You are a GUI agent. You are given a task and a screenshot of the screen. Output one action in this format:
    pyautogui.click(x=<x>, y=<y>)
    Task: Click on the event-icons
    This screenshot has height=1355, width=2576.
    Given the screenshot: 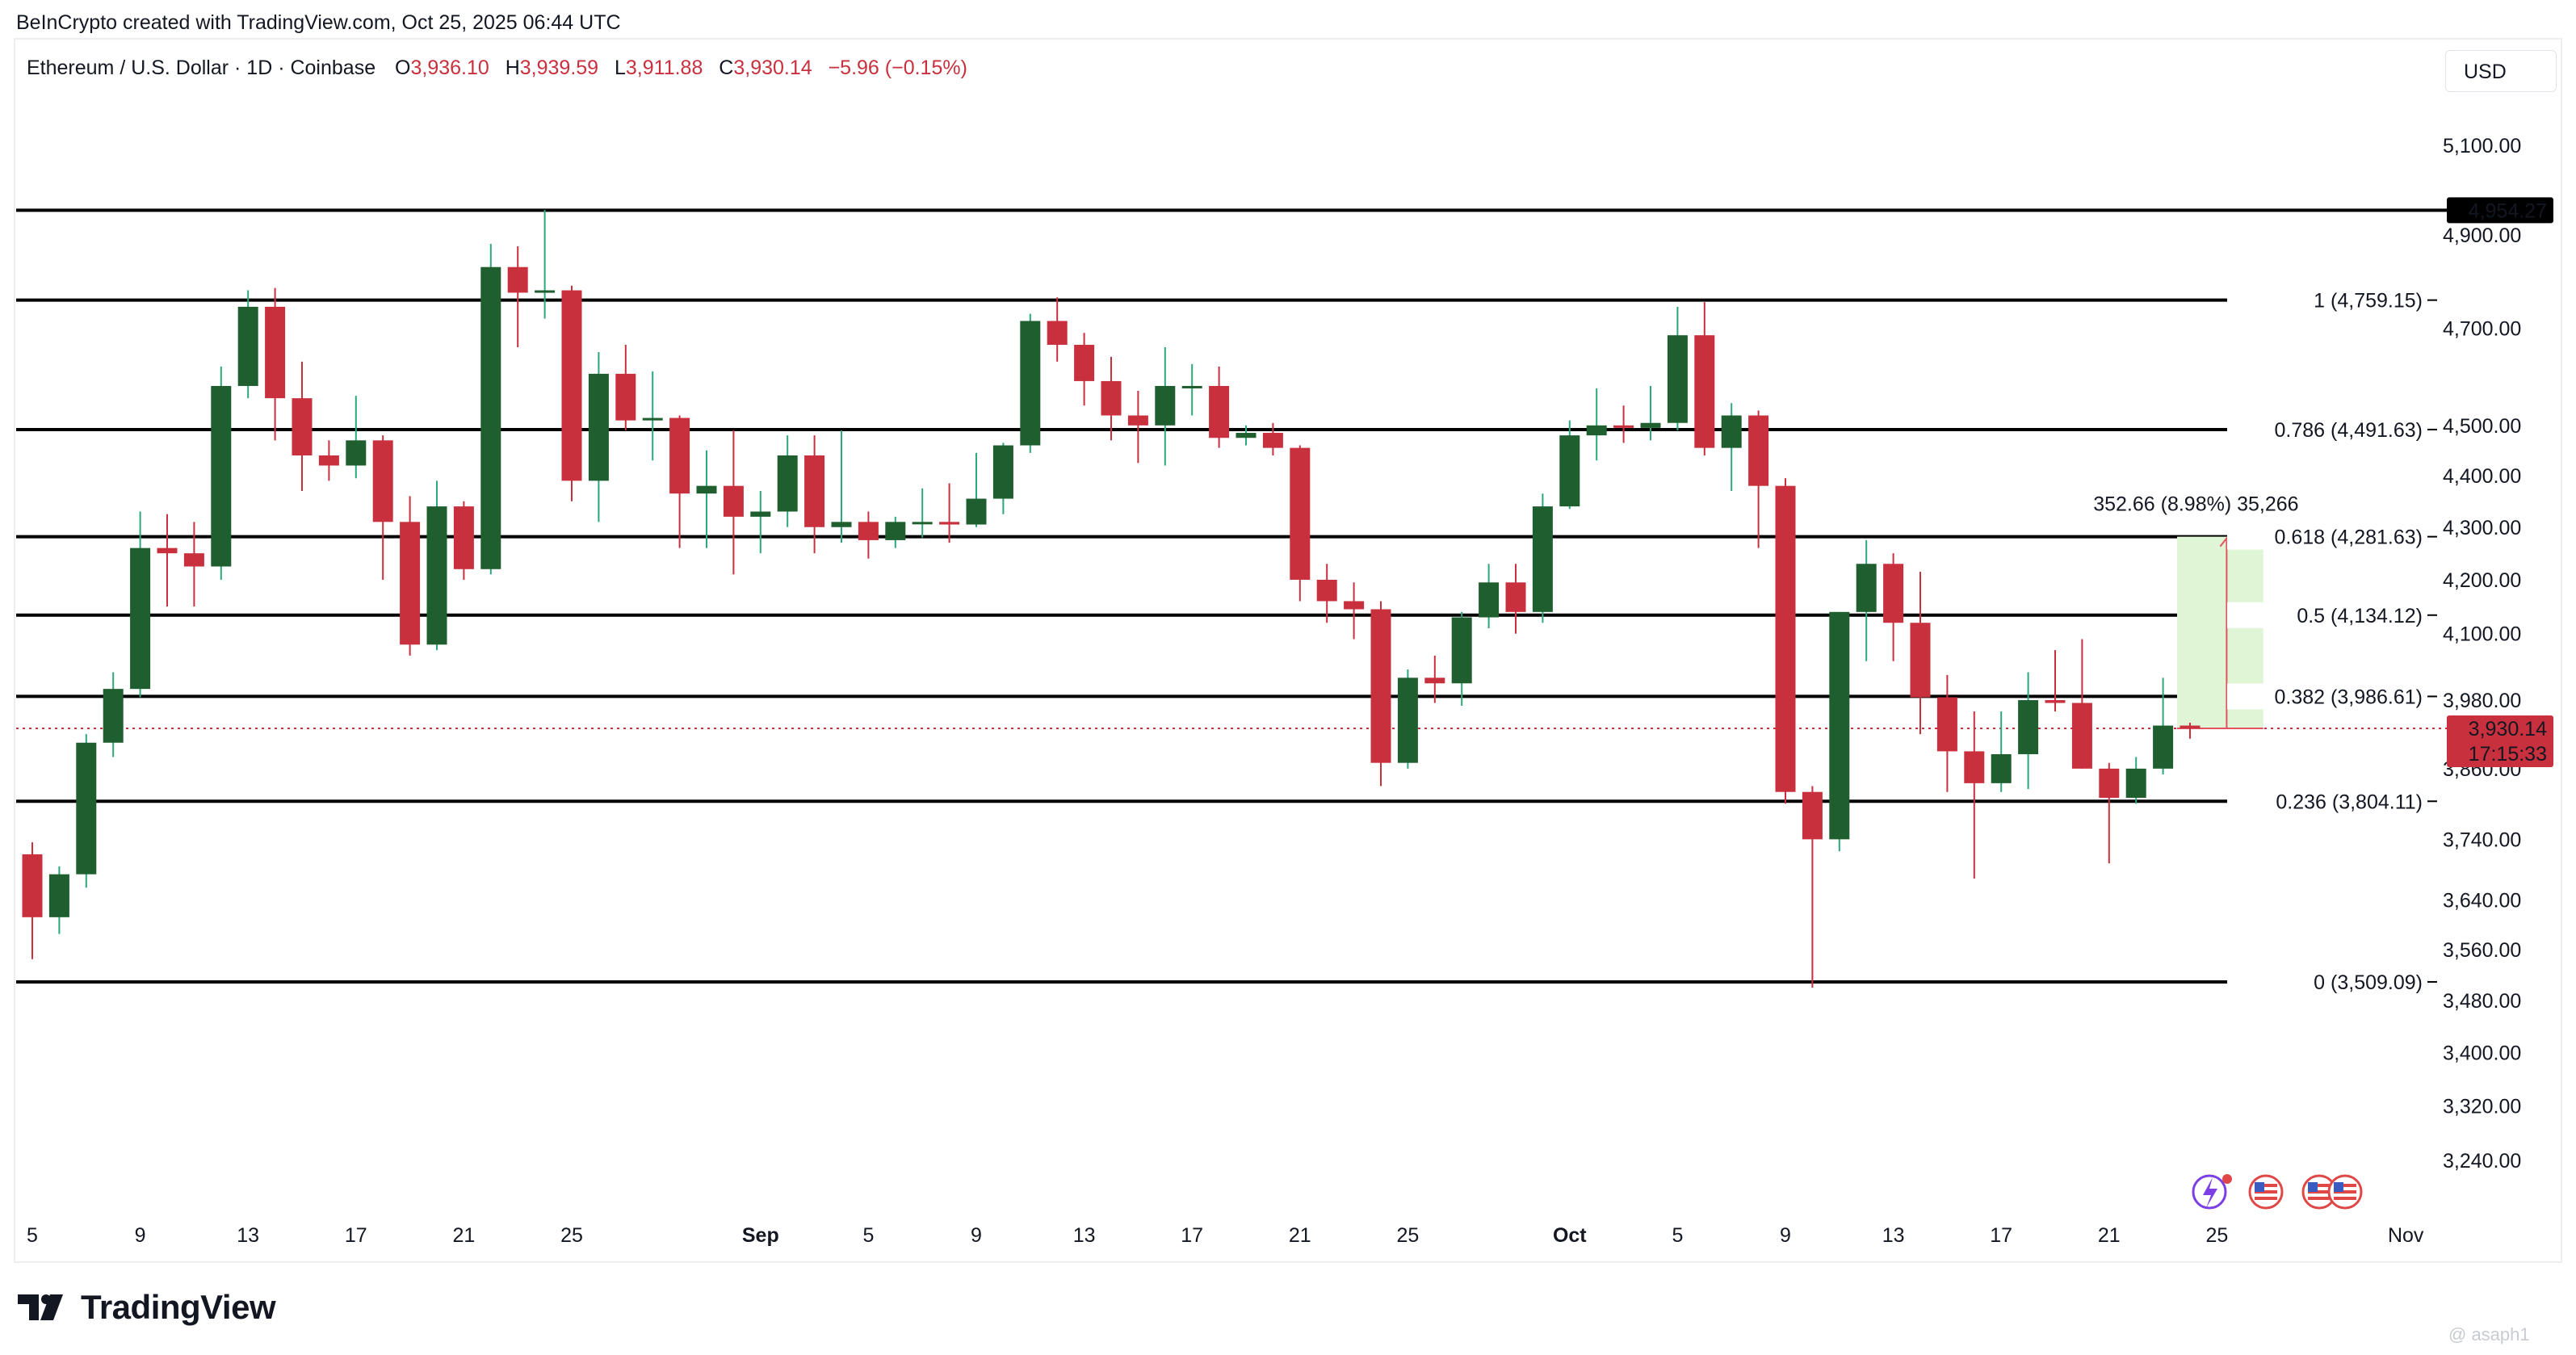 What is the action you would take?
    pyautogui.click(x=2277, y=1192)
    